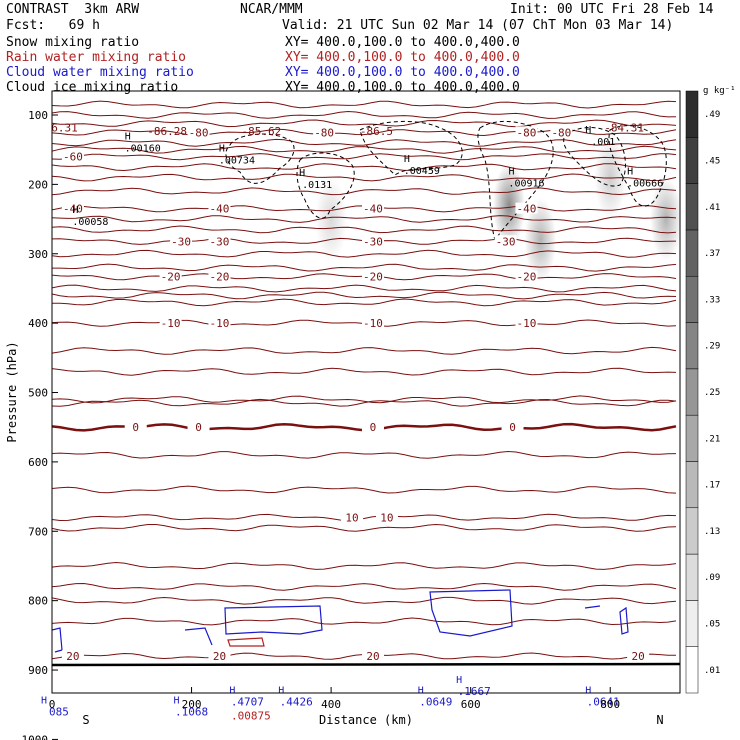  What do you see at coordinates (712, 115) in the screenshot?
I see `colorbar-label: .49` at bounding box center [712, 115].